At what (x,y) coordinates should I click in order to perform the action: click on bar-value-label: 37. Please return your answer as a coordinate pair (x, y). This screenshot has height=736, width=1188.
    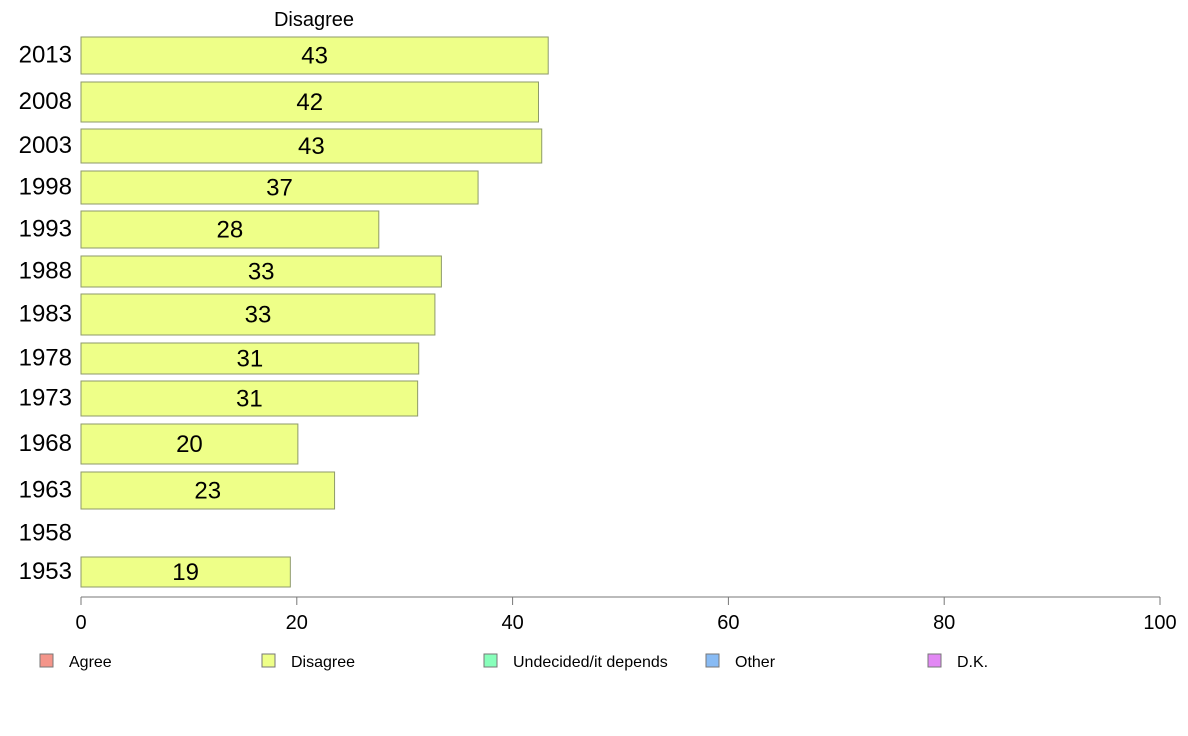
    Looking at the image, I should click on (279, 188).